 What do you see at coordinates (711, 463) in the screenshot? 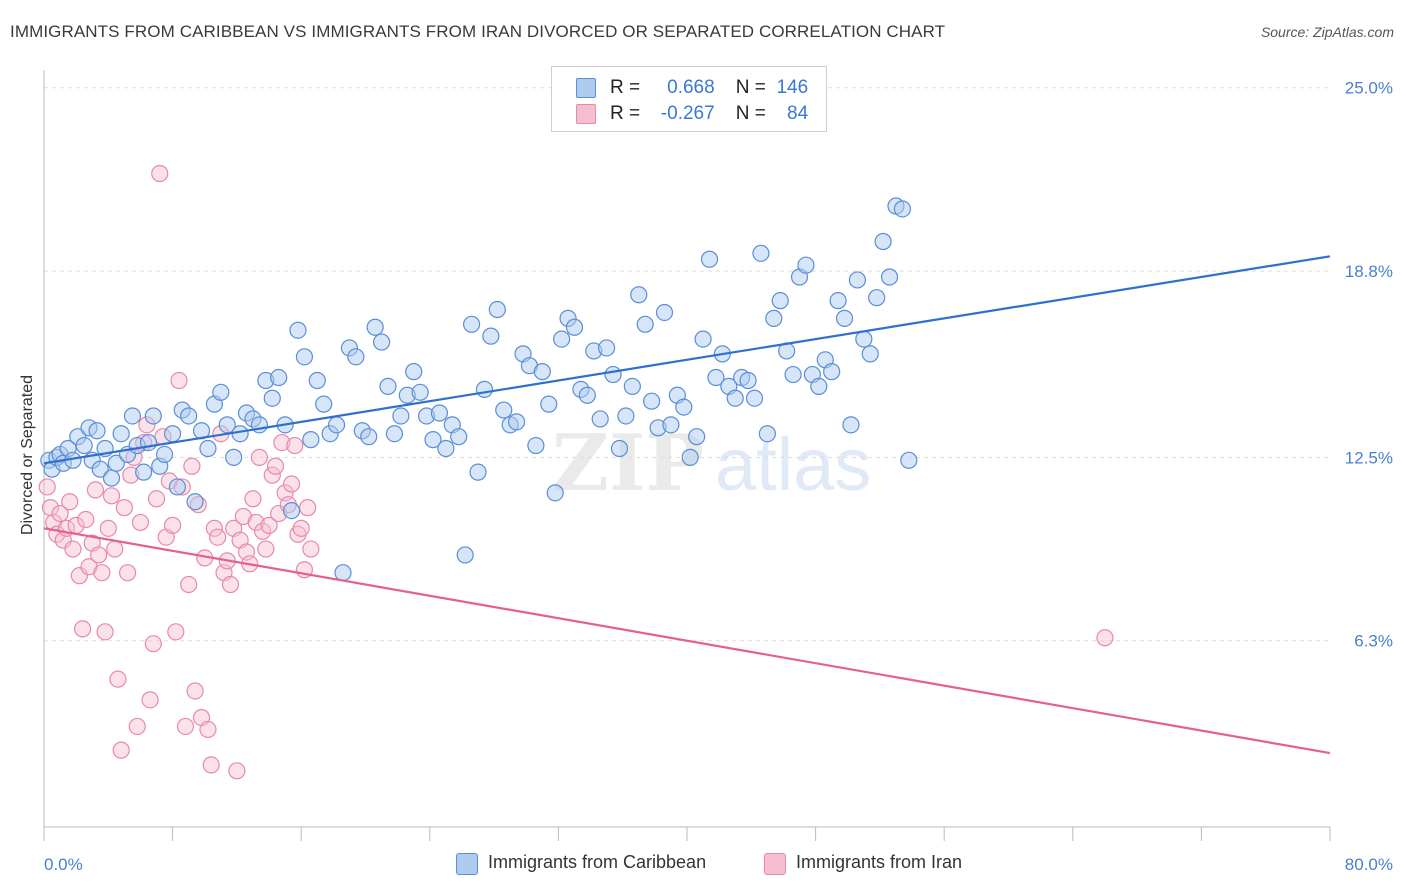
I see `watermark: ZIP atlas` at bounding box center [711, 463].